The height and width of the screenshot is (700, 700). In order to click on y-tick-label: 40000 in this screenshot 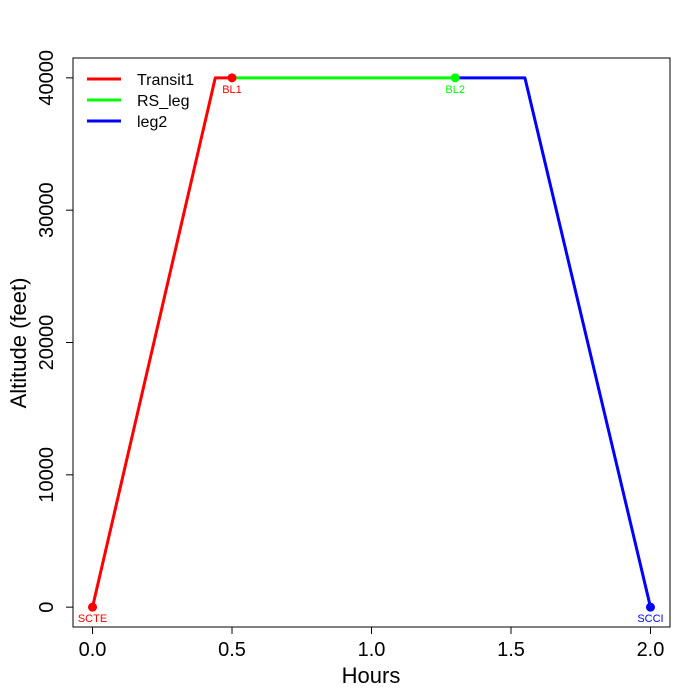, I will do `click(47, 78)`.